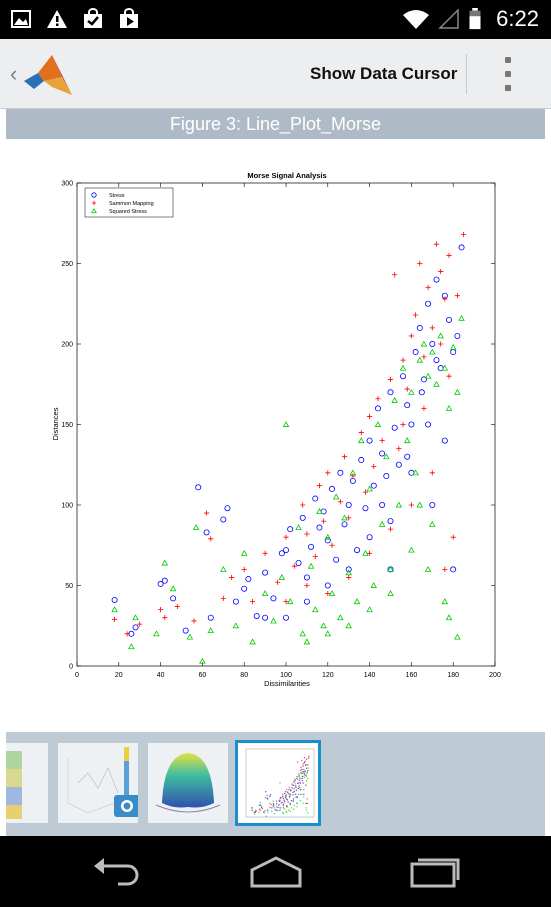 This screenshot has height=907, width=551. What do you see at coordinates (129, 18) in the screenshot?
I see `play-store-icon` at bounding box center [129, 18].